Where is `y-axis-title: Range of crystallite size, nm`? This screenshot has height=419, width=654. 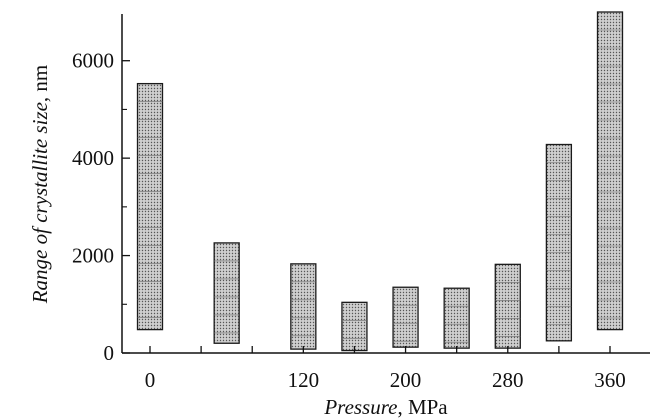 y-axis-title: Range of crystallite size, nm is located at coordinates (40, 185).